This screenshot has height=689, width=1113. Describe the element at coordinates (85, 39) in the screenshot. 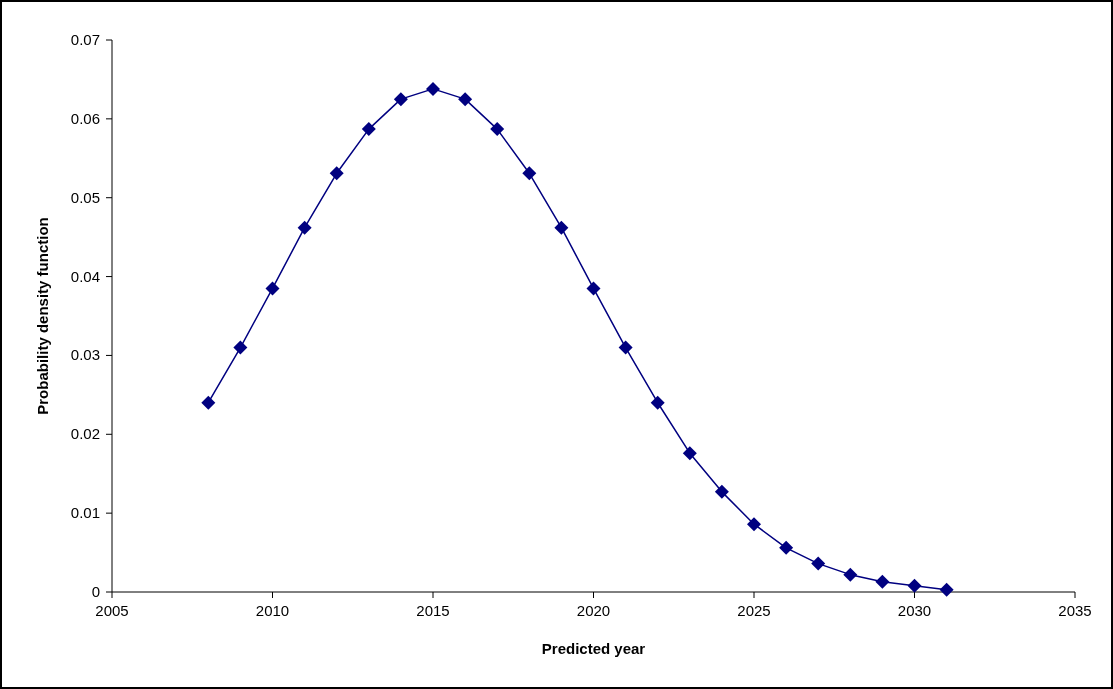

I see `y-tick-label: 0.07` at that location.